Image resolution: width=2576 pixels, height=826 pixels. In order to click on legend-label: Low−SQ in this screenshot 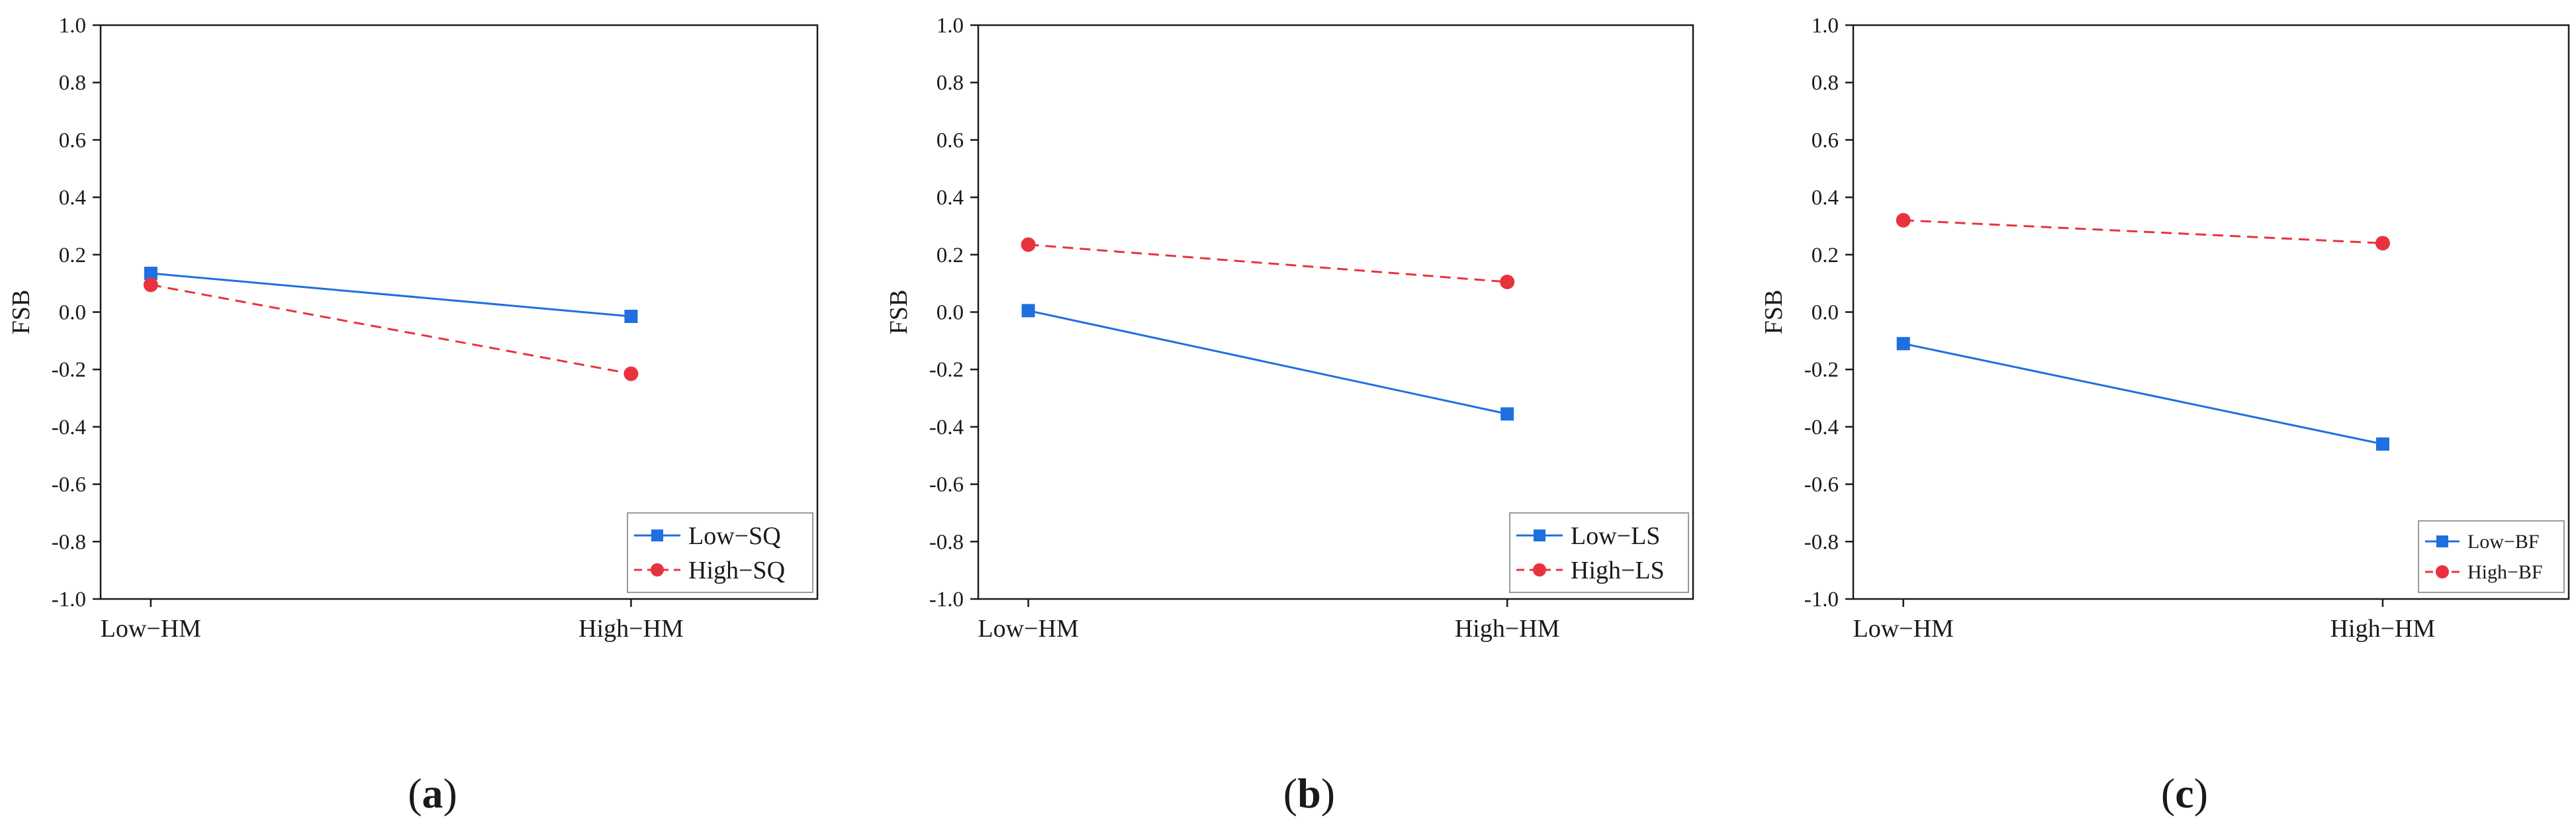, I will do `click(734, 536)`.